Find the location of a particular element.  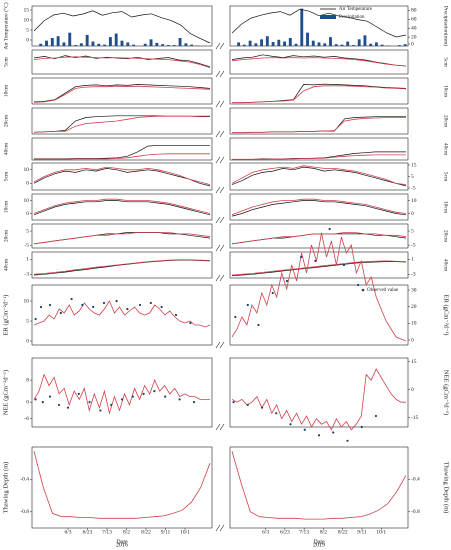

panel-7-observed-line-2019 is located at coordinates (319, 239).